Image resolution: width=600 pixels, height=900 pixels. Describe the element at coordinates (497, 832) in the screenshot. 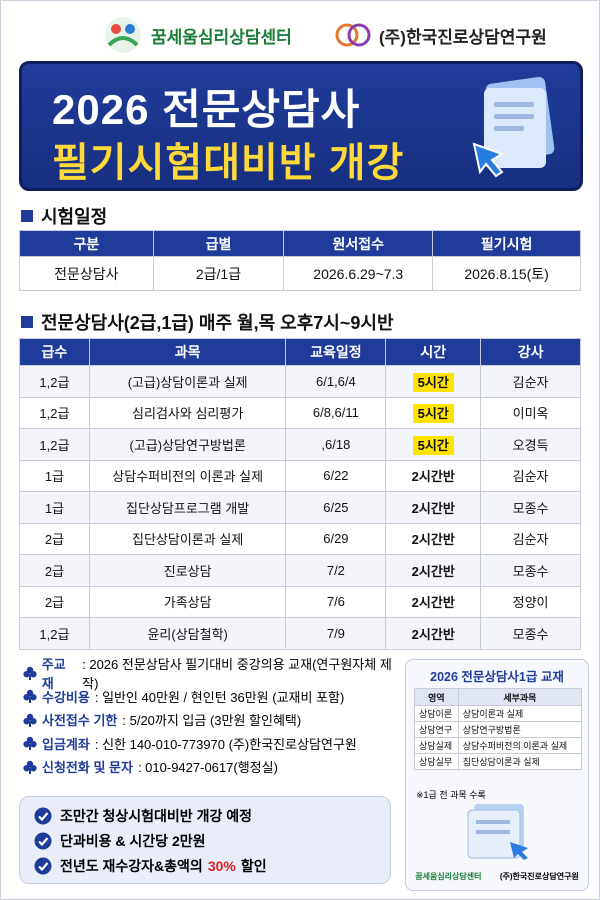

I see `book-icon` at that location.